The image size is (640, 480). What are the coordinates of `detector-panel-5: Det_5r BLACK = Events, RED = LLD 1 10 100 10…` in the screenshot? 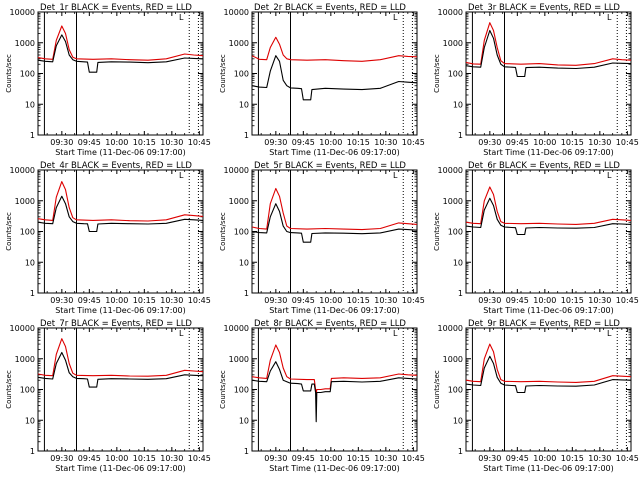 It's located at (322, 238).